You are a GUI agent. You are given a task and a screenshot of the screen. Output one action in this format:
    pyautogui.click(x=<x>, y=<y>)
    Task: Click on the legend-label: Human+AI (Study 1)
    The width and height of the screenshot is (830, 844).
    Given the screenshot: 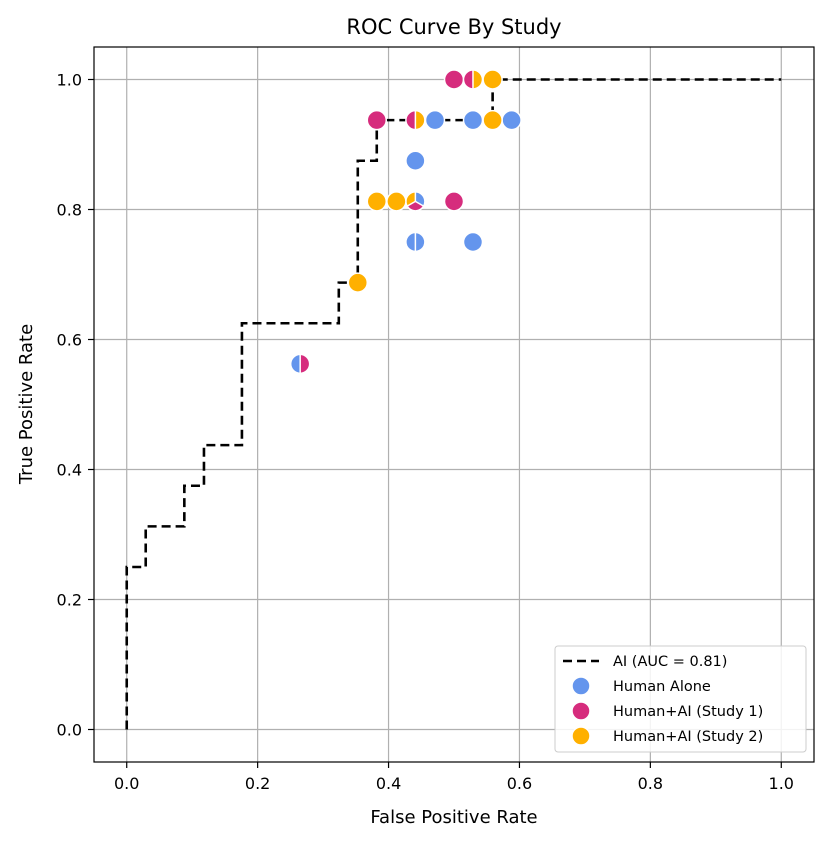 What is the action you would take?
    pyautogui.click(x=688, y=712)
    